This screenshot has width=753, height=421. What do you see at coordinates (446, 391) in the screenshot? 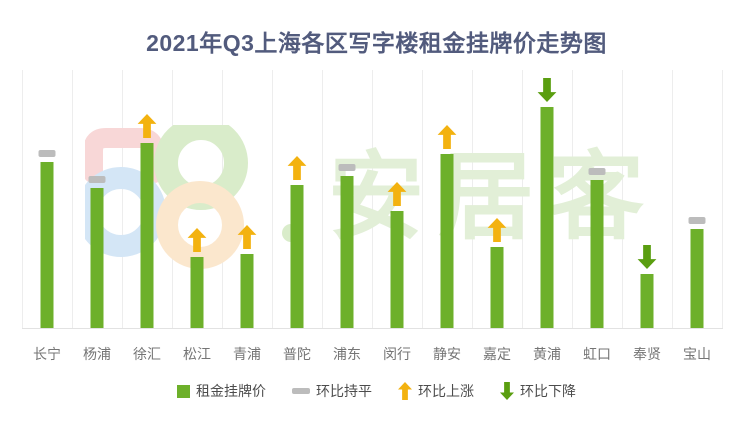
I see `legend-label: 环比上涨` at bounding box center [446, 391].